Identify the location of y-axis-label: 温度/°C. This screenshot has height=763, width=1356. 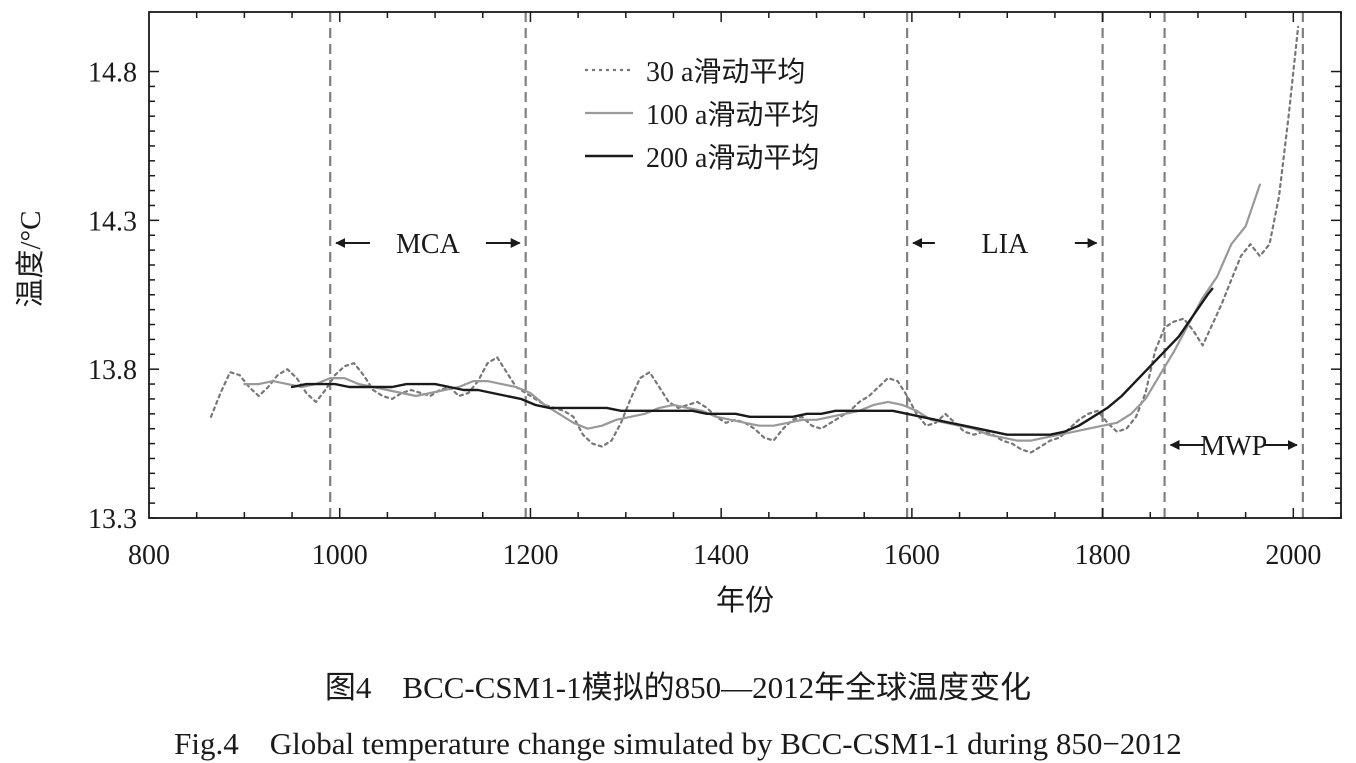
(30, 259).